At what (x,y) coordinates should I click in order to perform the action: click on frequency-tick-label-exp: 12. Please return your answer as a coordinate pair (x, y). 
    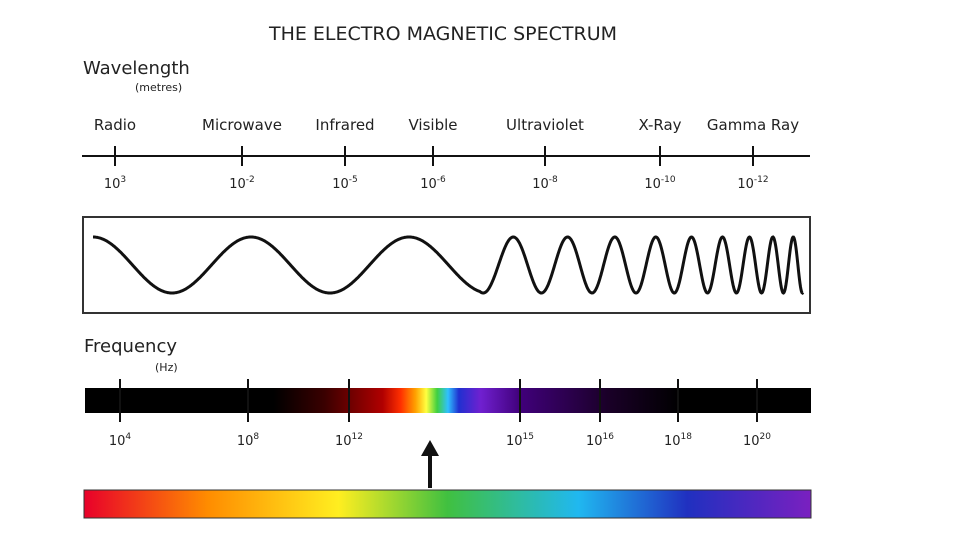
    Looking at the image, I should click on (357, 437).